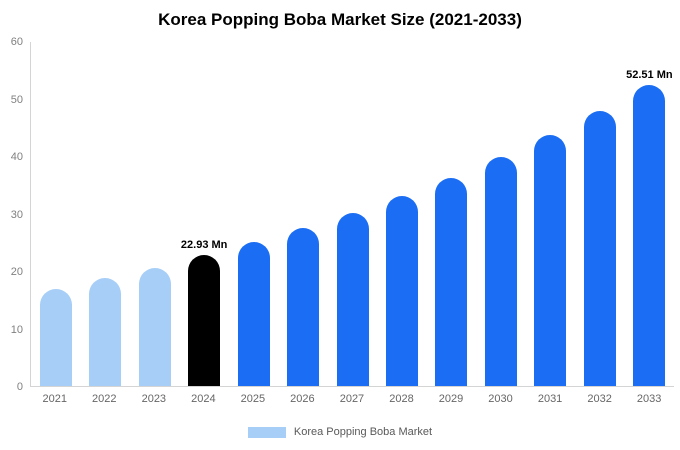 Image resolution: width=680 pixels, height=450 pixels. Describe the element at coordinates (203, 214) in the screenshot. I see `bar-slot: 22.93 Mn` at that location.